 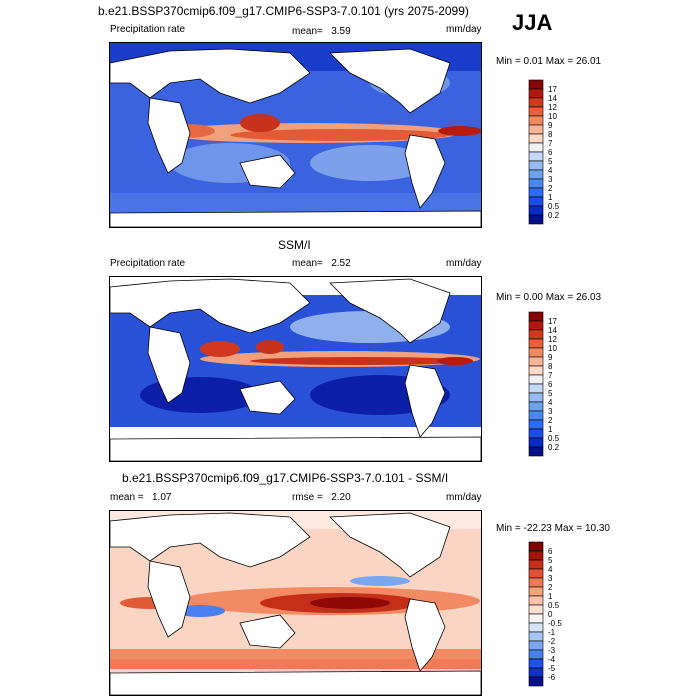 What do you see at coordinates (552, 339) in the screenshot?
I see `colorbar-tick-label: 12` at bounding box center [552, 339].